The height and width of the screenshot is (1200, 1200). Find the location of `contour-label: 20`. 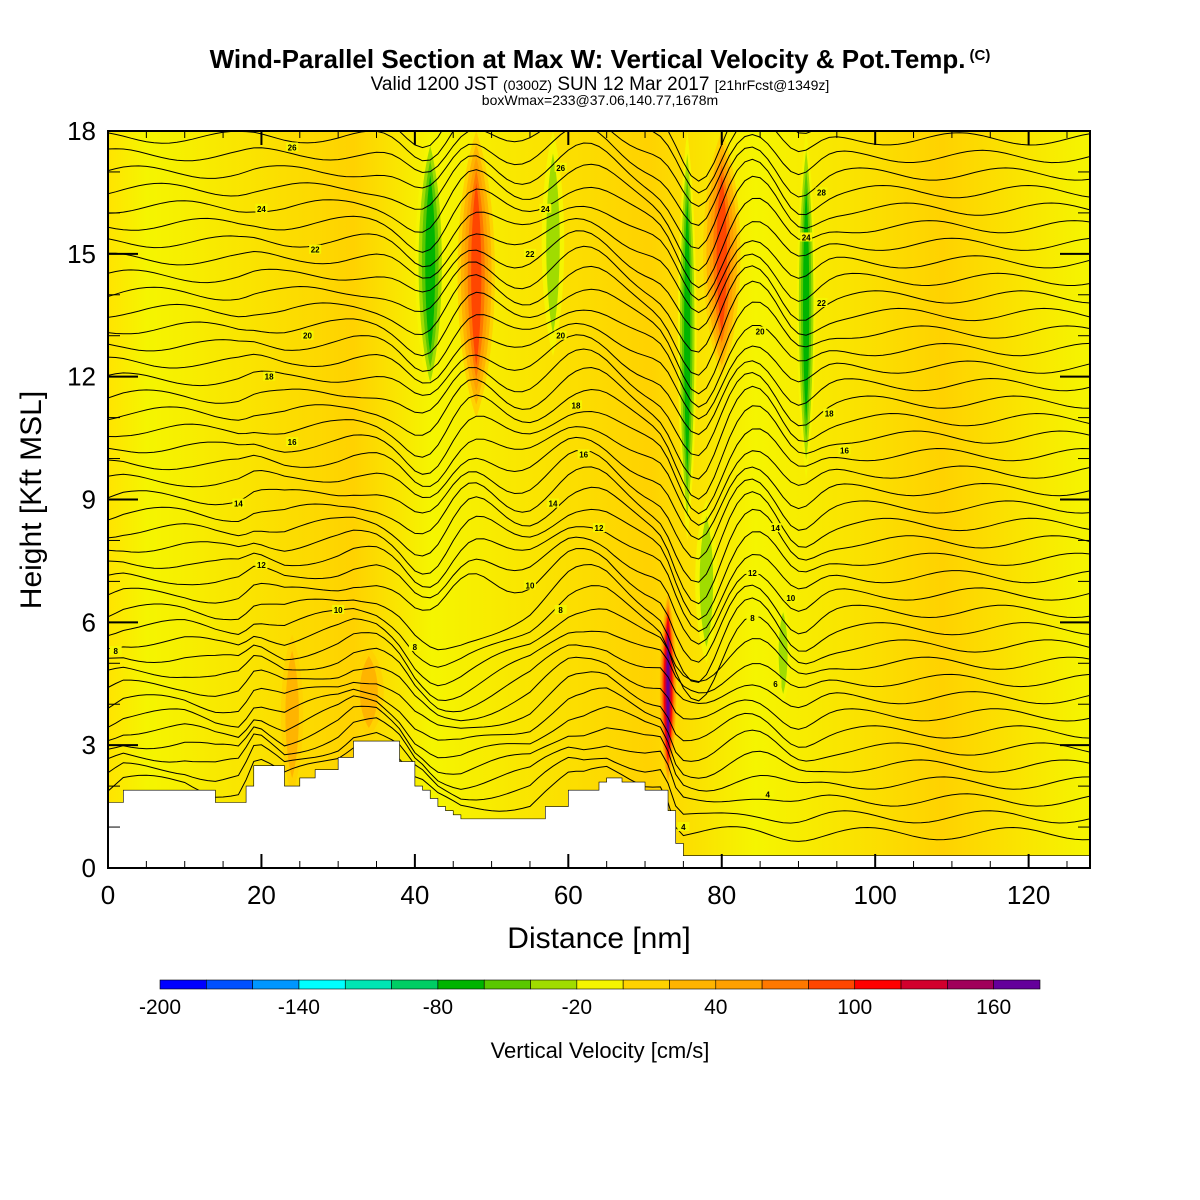

contour-label: 20 is located at coordinates (760, 332).